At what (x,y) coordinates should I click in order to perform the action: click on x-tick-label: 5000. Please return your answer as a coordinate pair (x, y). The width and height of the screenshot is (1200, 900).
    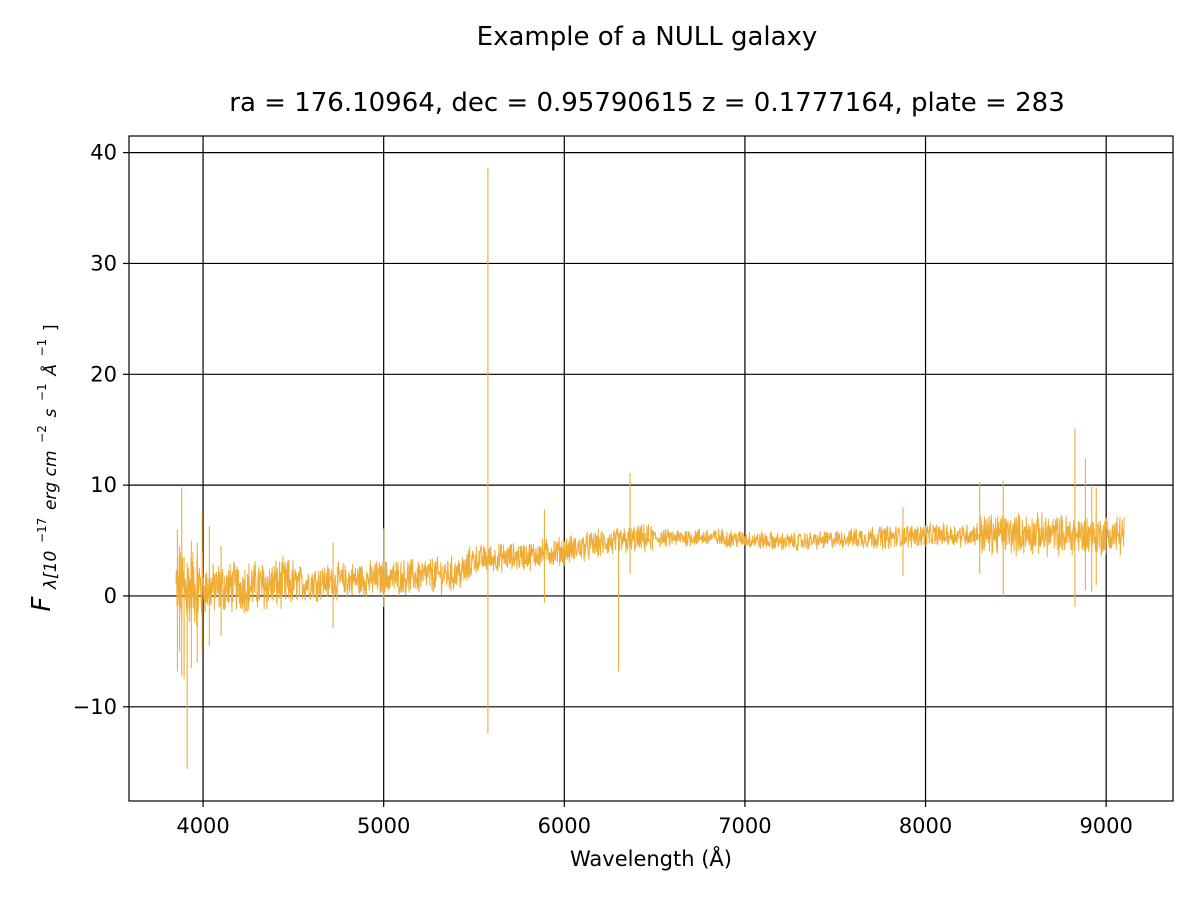
    Looking at the image, I should click on (383, 826).